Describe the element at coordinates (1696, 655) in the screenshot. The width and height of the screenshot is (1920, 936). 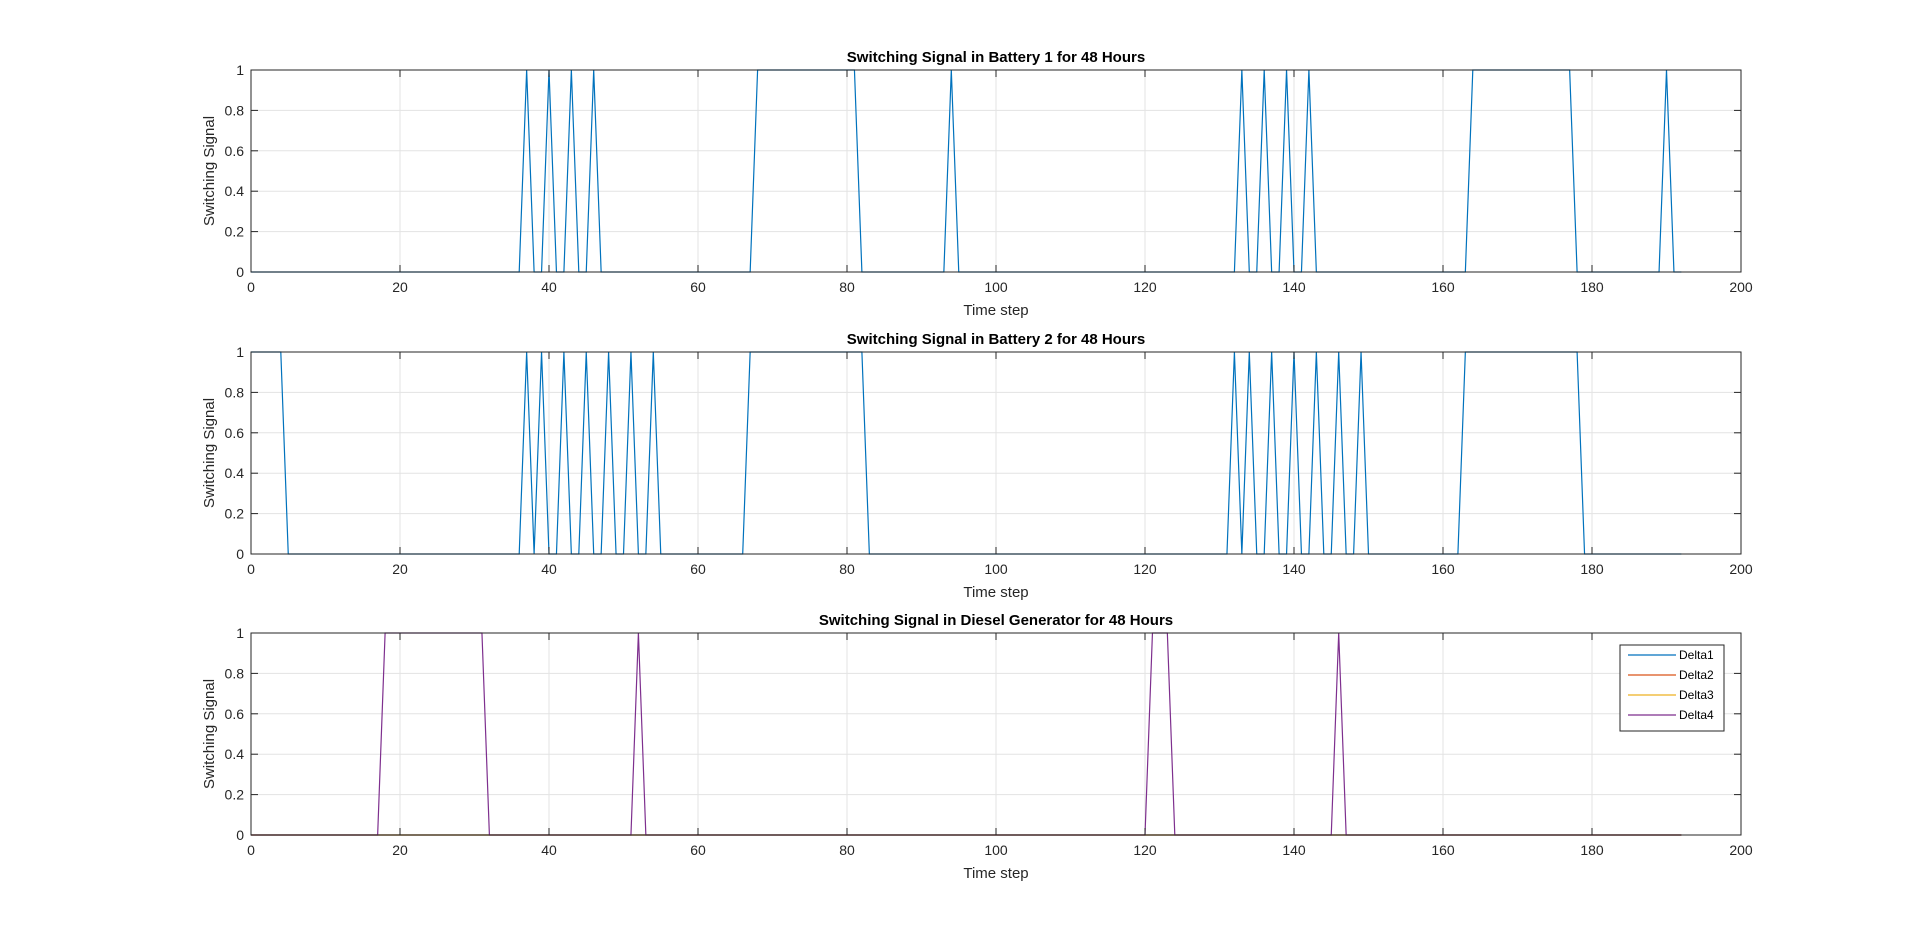
I see `legend-label-delta1: Delta1` at that location.